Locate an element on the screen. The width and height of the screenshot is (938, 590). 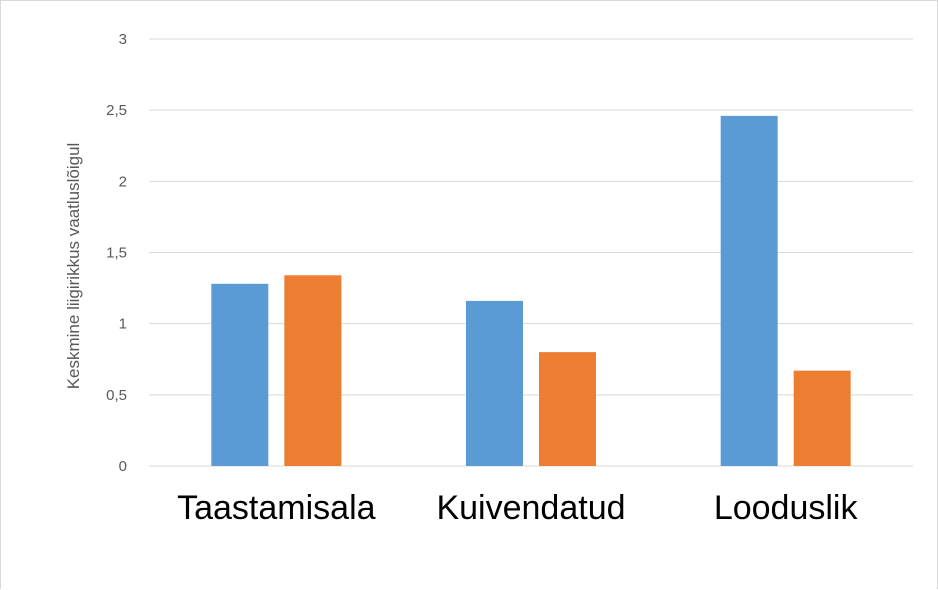
y-tick-label: 3 is located at coordinates (123, 39).